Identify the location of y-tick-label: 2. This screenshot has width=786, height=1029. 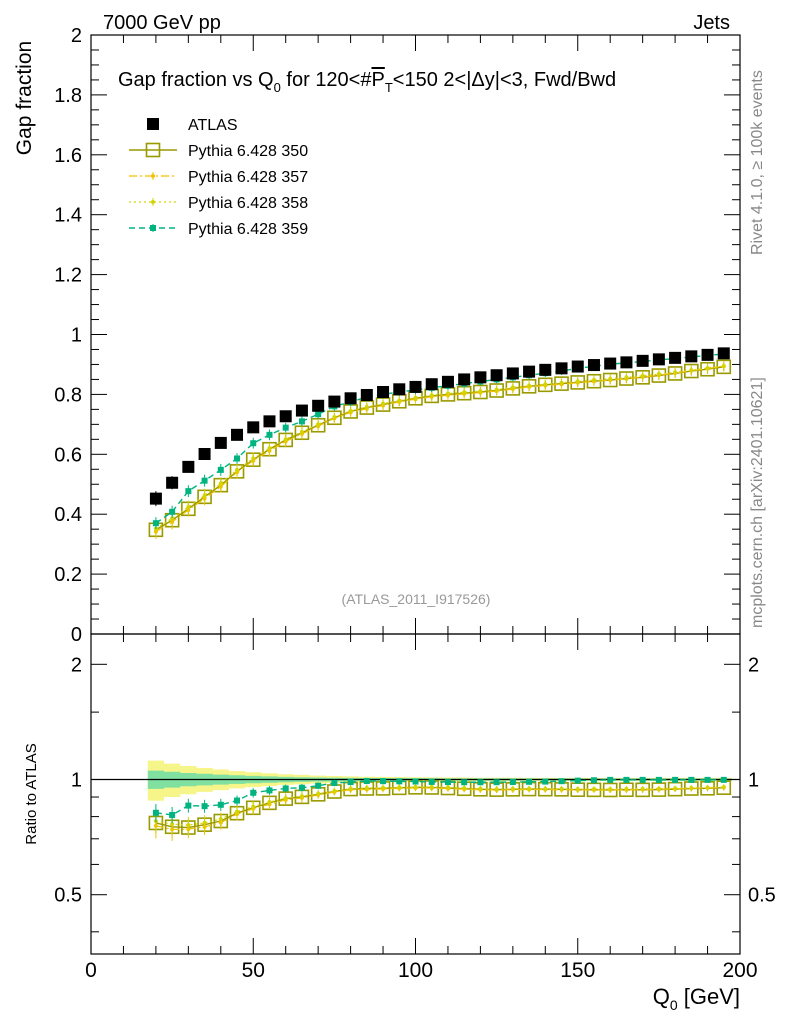
(76, 36).